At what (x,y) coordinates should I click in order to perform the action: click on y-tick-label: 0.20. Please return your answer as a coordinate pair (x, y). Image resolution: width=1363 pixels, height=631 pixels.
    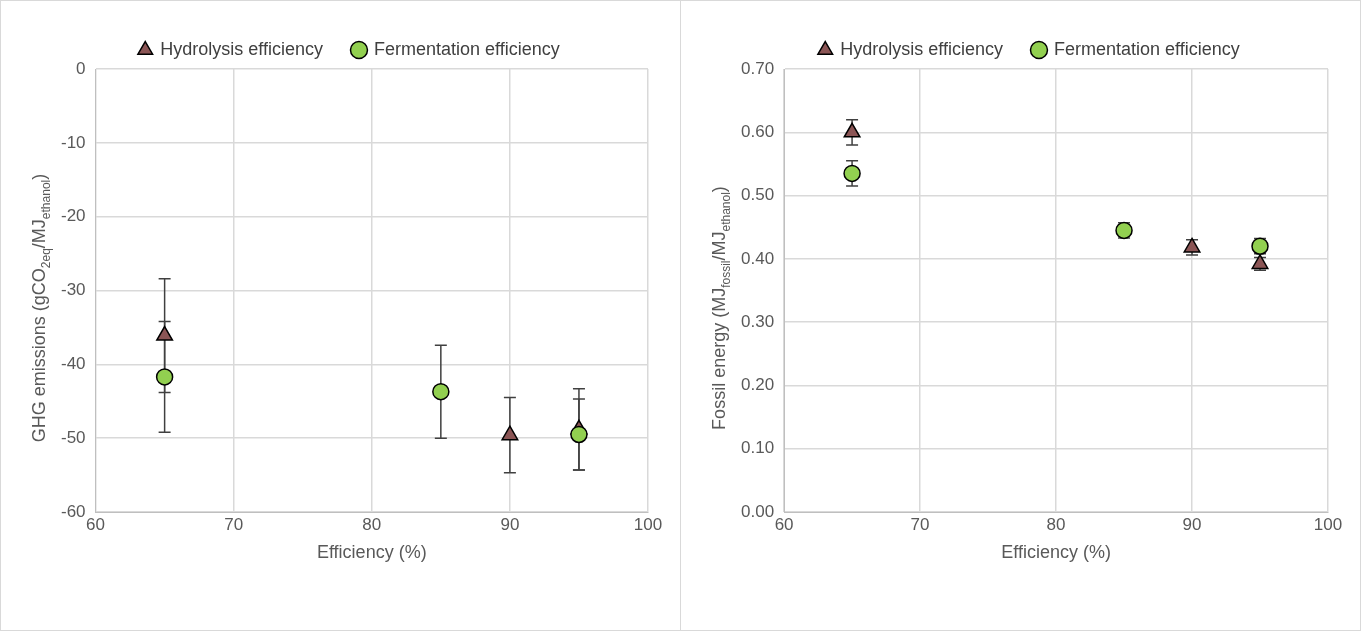
    Looking at the image, I should click on (757, 385).